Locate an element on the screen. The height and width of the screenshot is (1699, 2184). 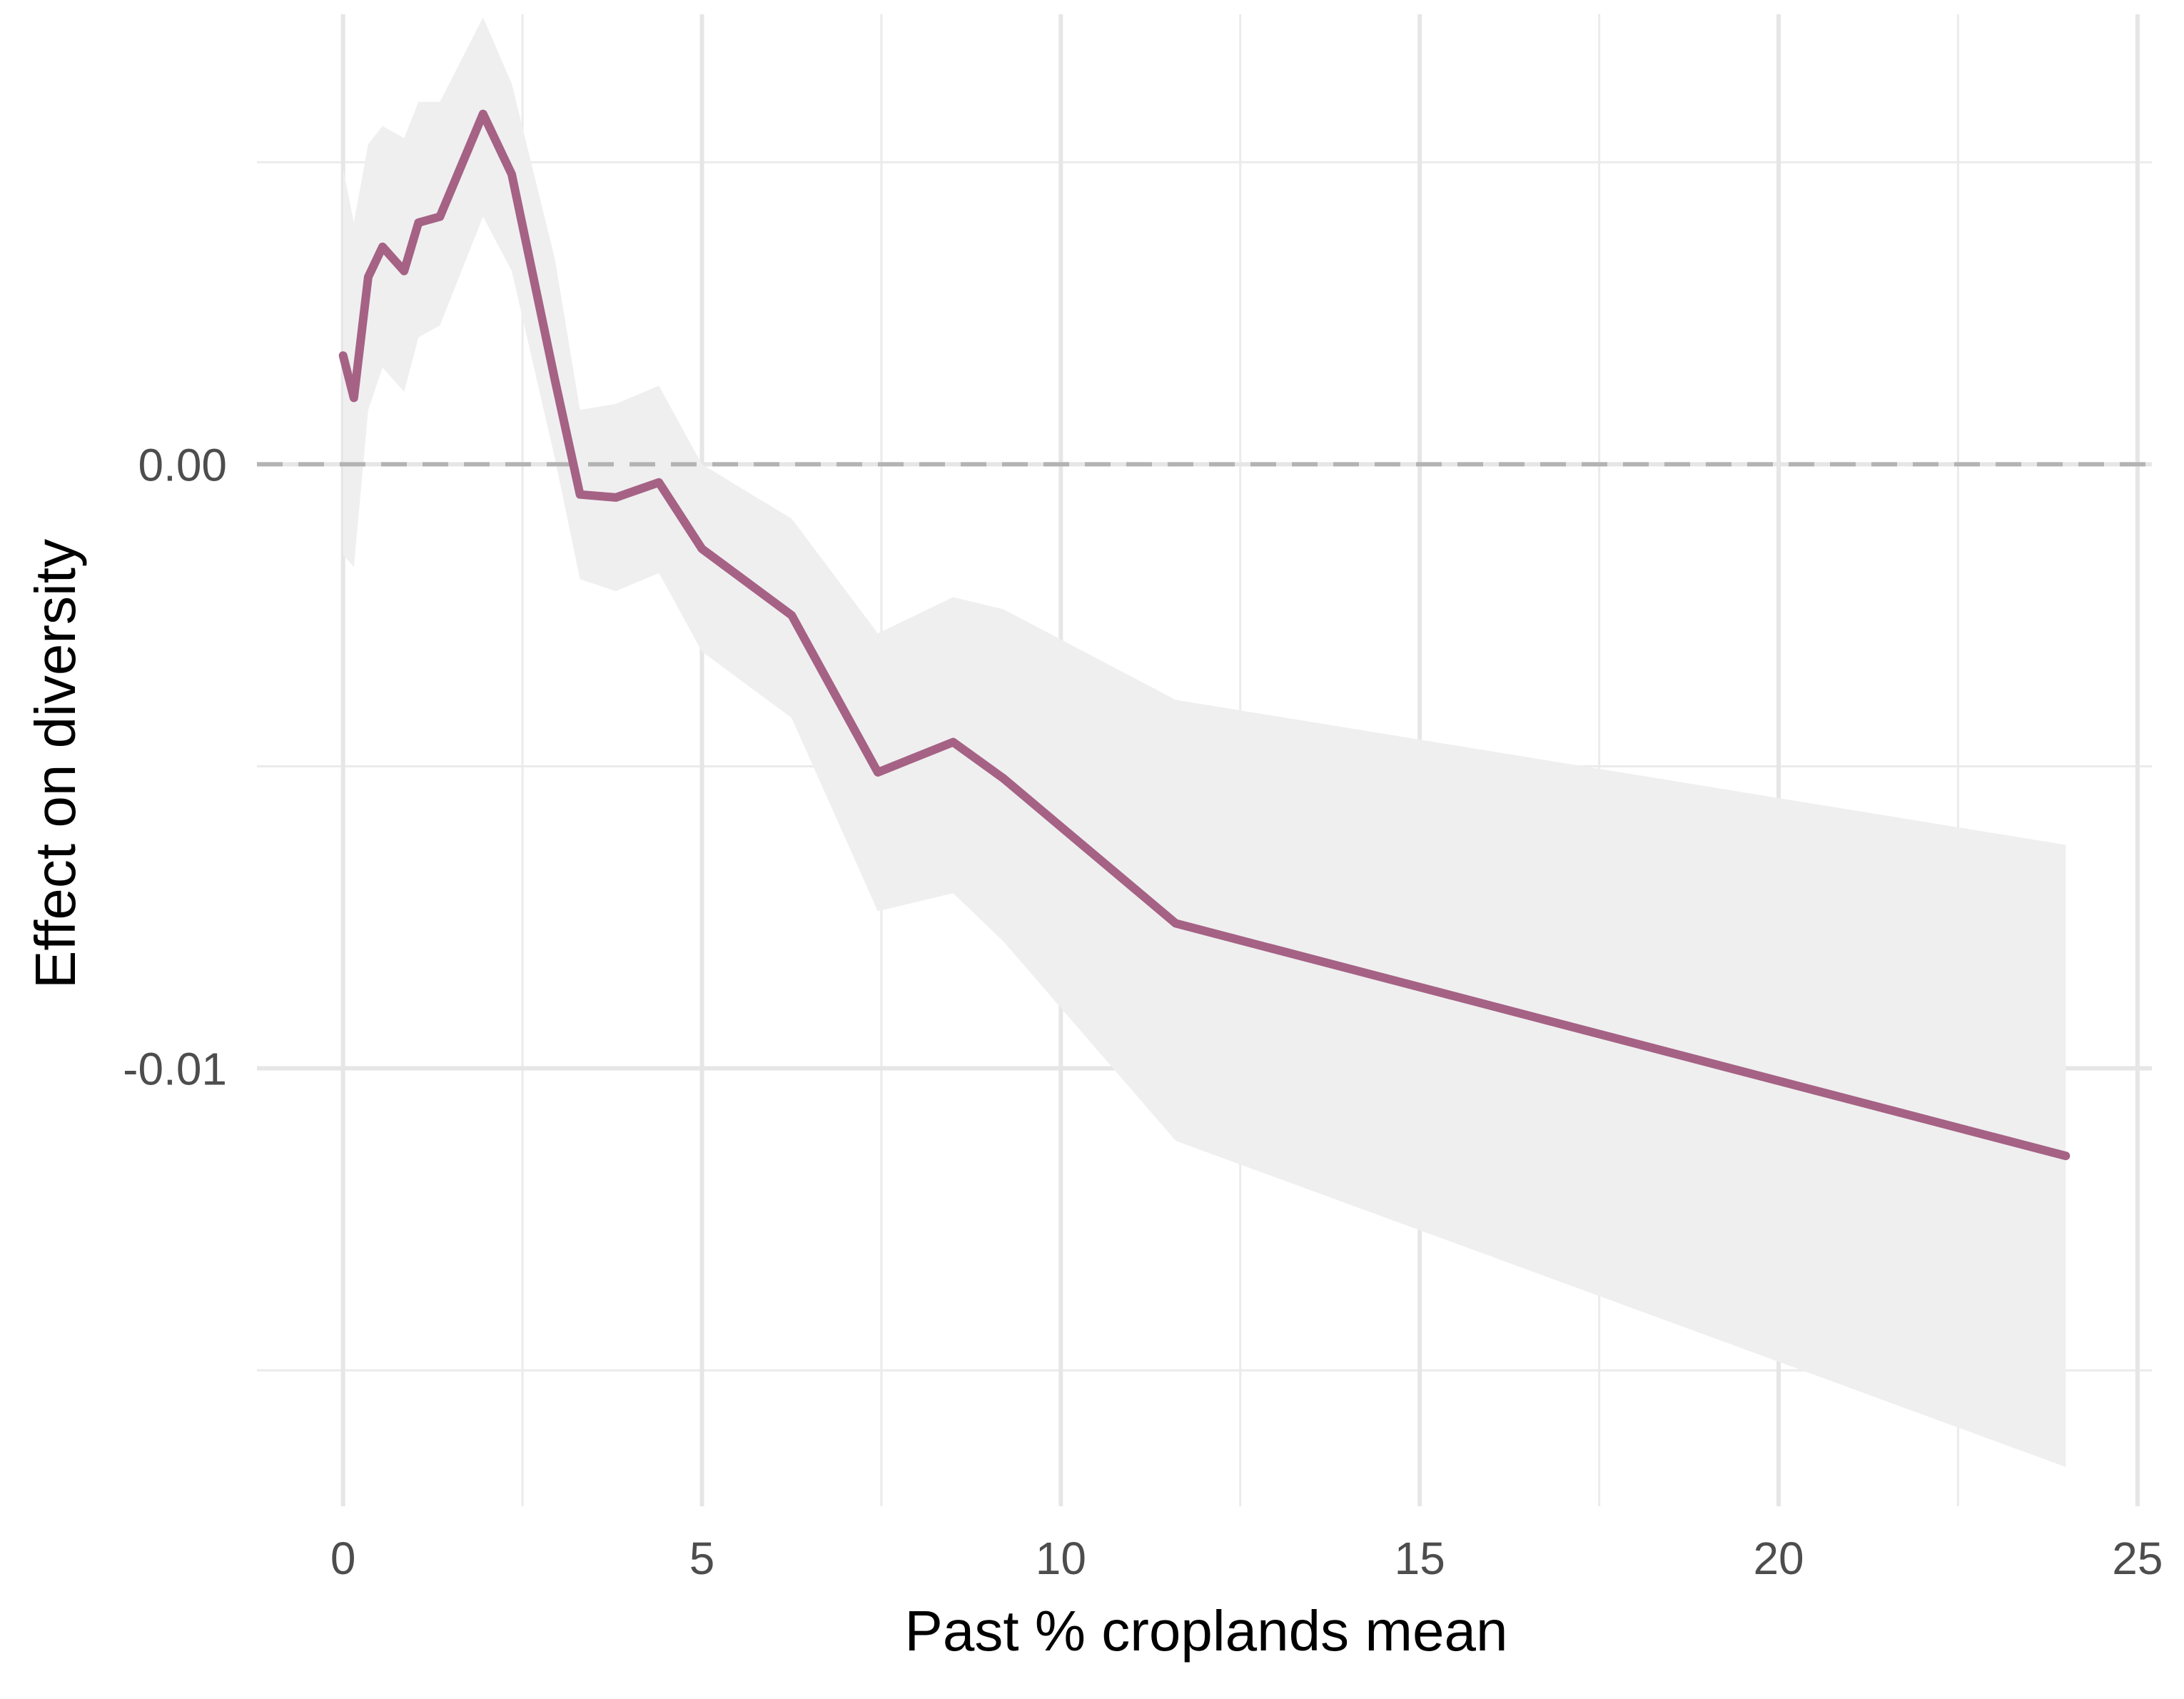
x-tick-label: 10 is located at coordinates (1061, 1558).